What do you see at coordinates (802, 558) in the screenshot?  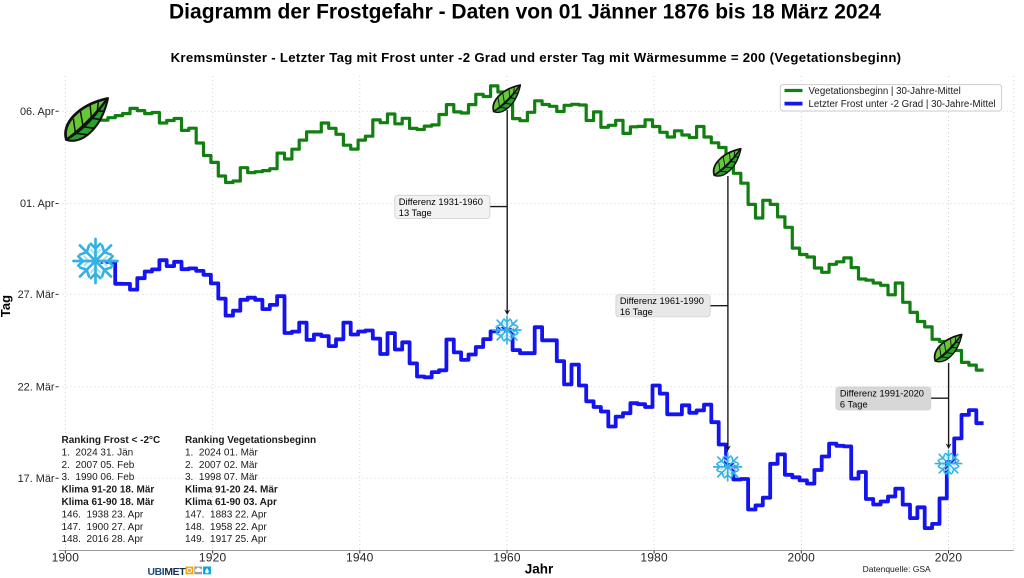 I see `svg-text: 2000` at bounding box center [802, 558].